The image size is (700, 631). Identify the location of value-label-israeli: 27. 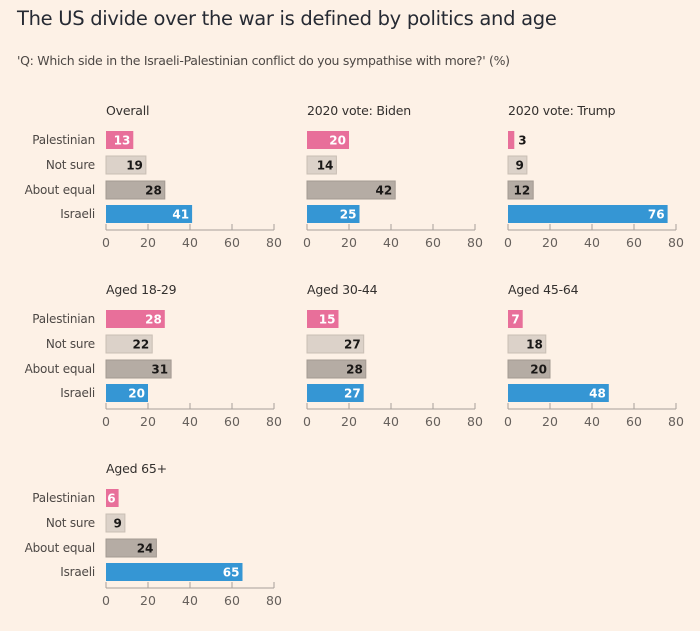
(352, 394).